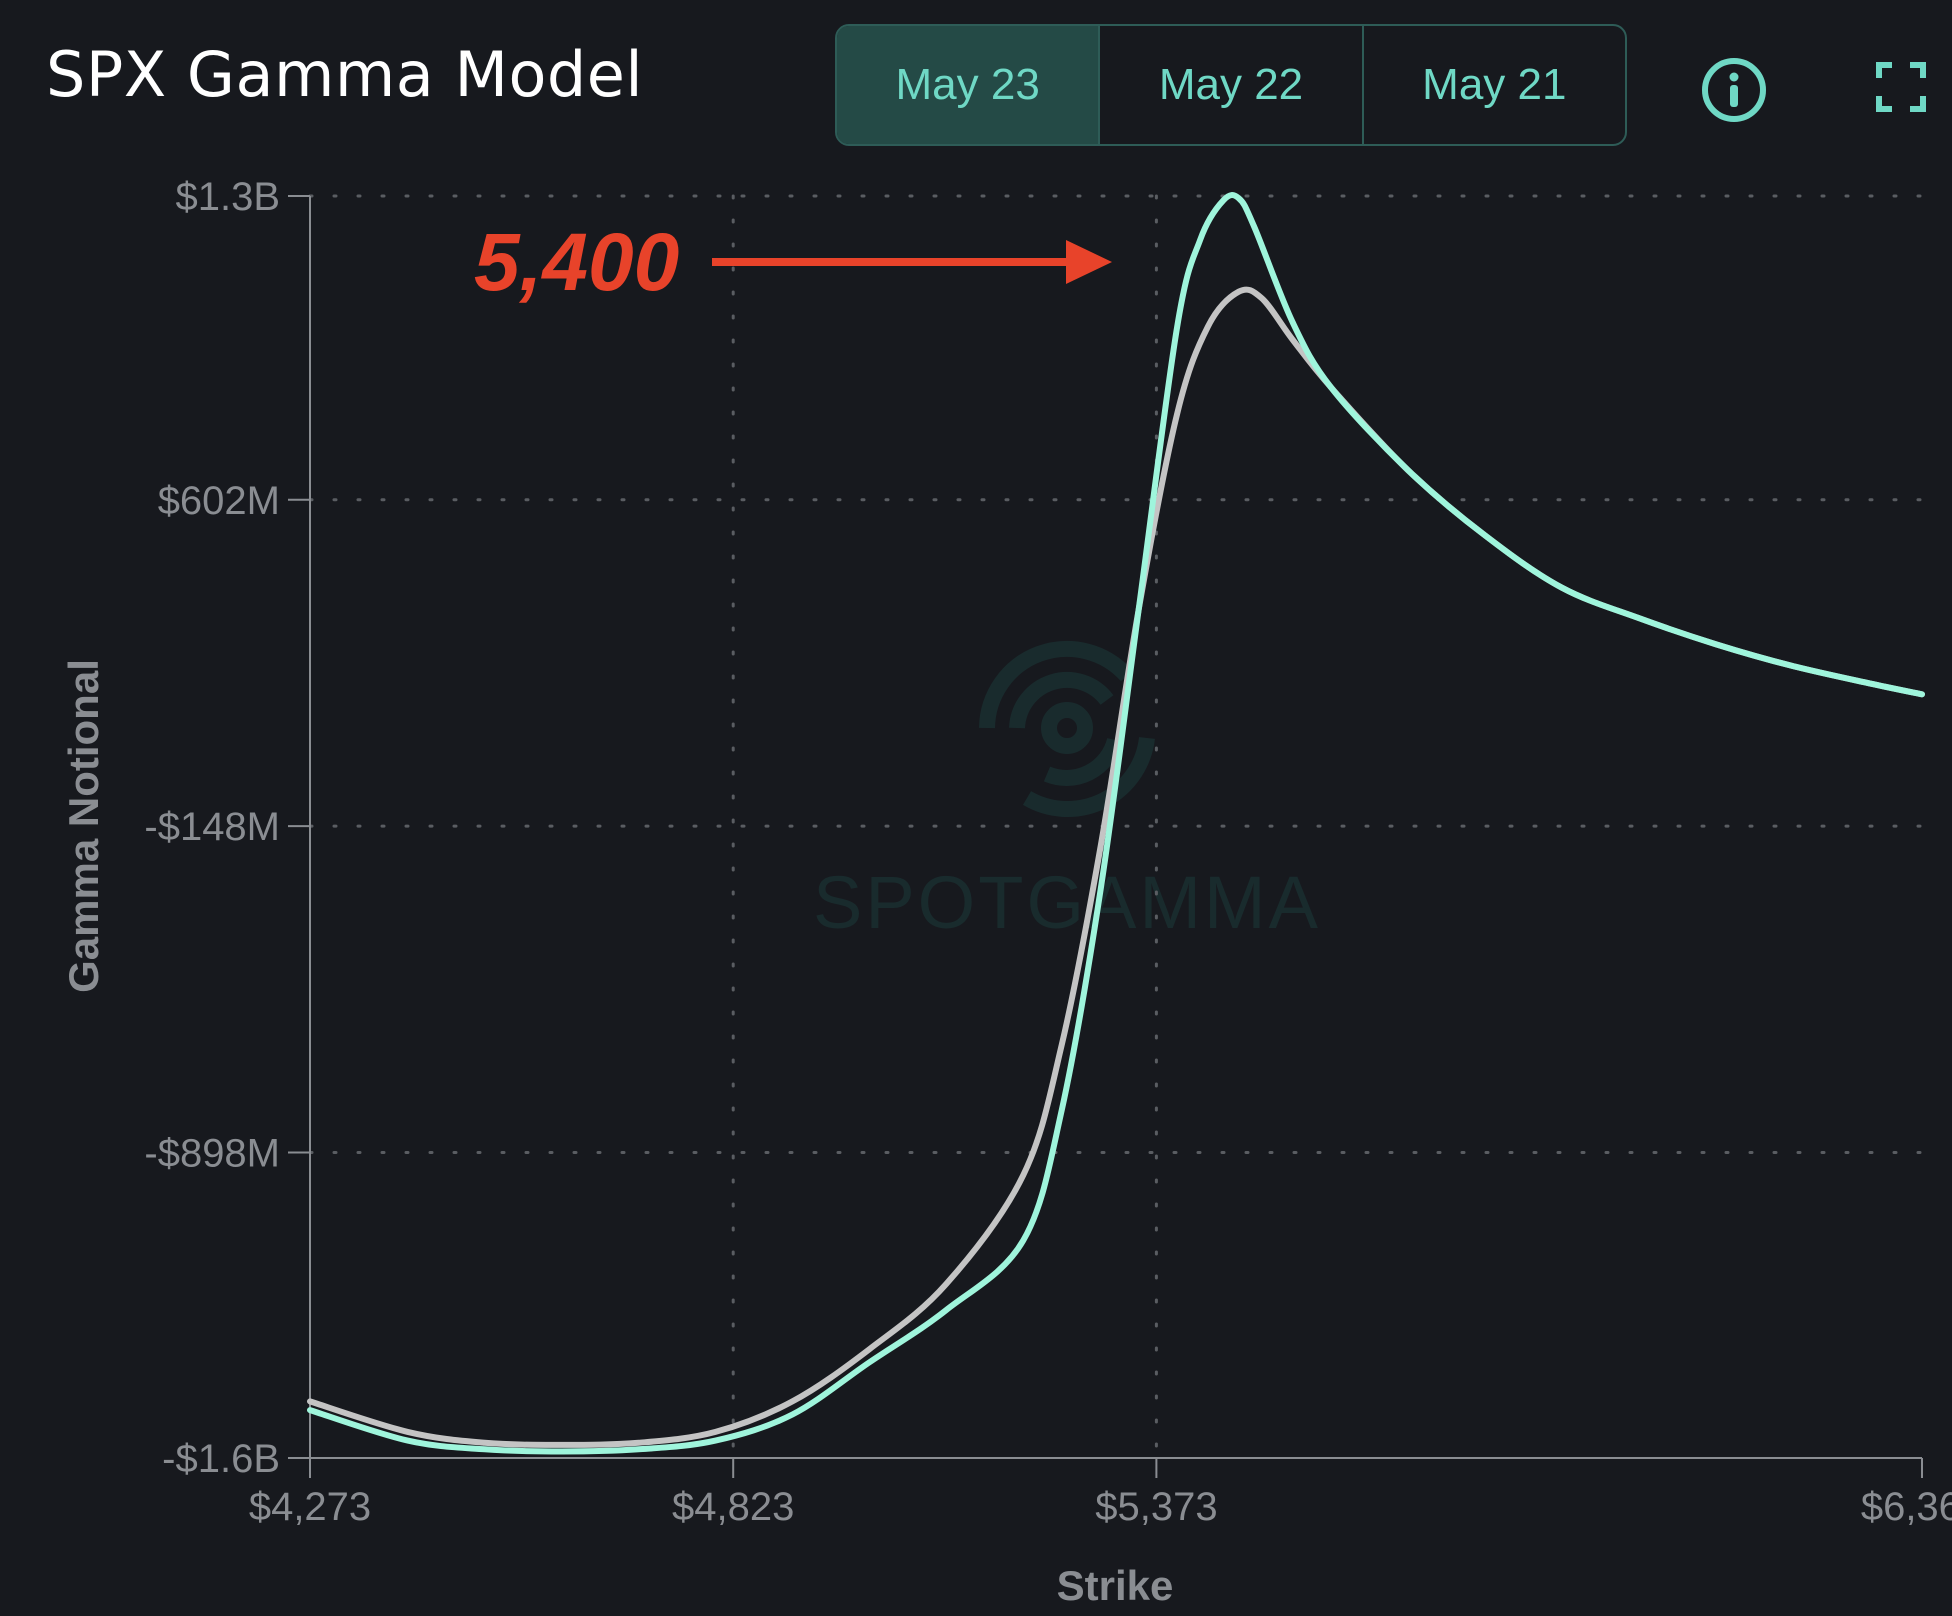 The height and width of the screenshot is (1616, 1952). What do you see at coordinates (1156, 1507) in the screenshot?
I see `x-tick-label: $5,373` at bounding box center [1156, 1507].